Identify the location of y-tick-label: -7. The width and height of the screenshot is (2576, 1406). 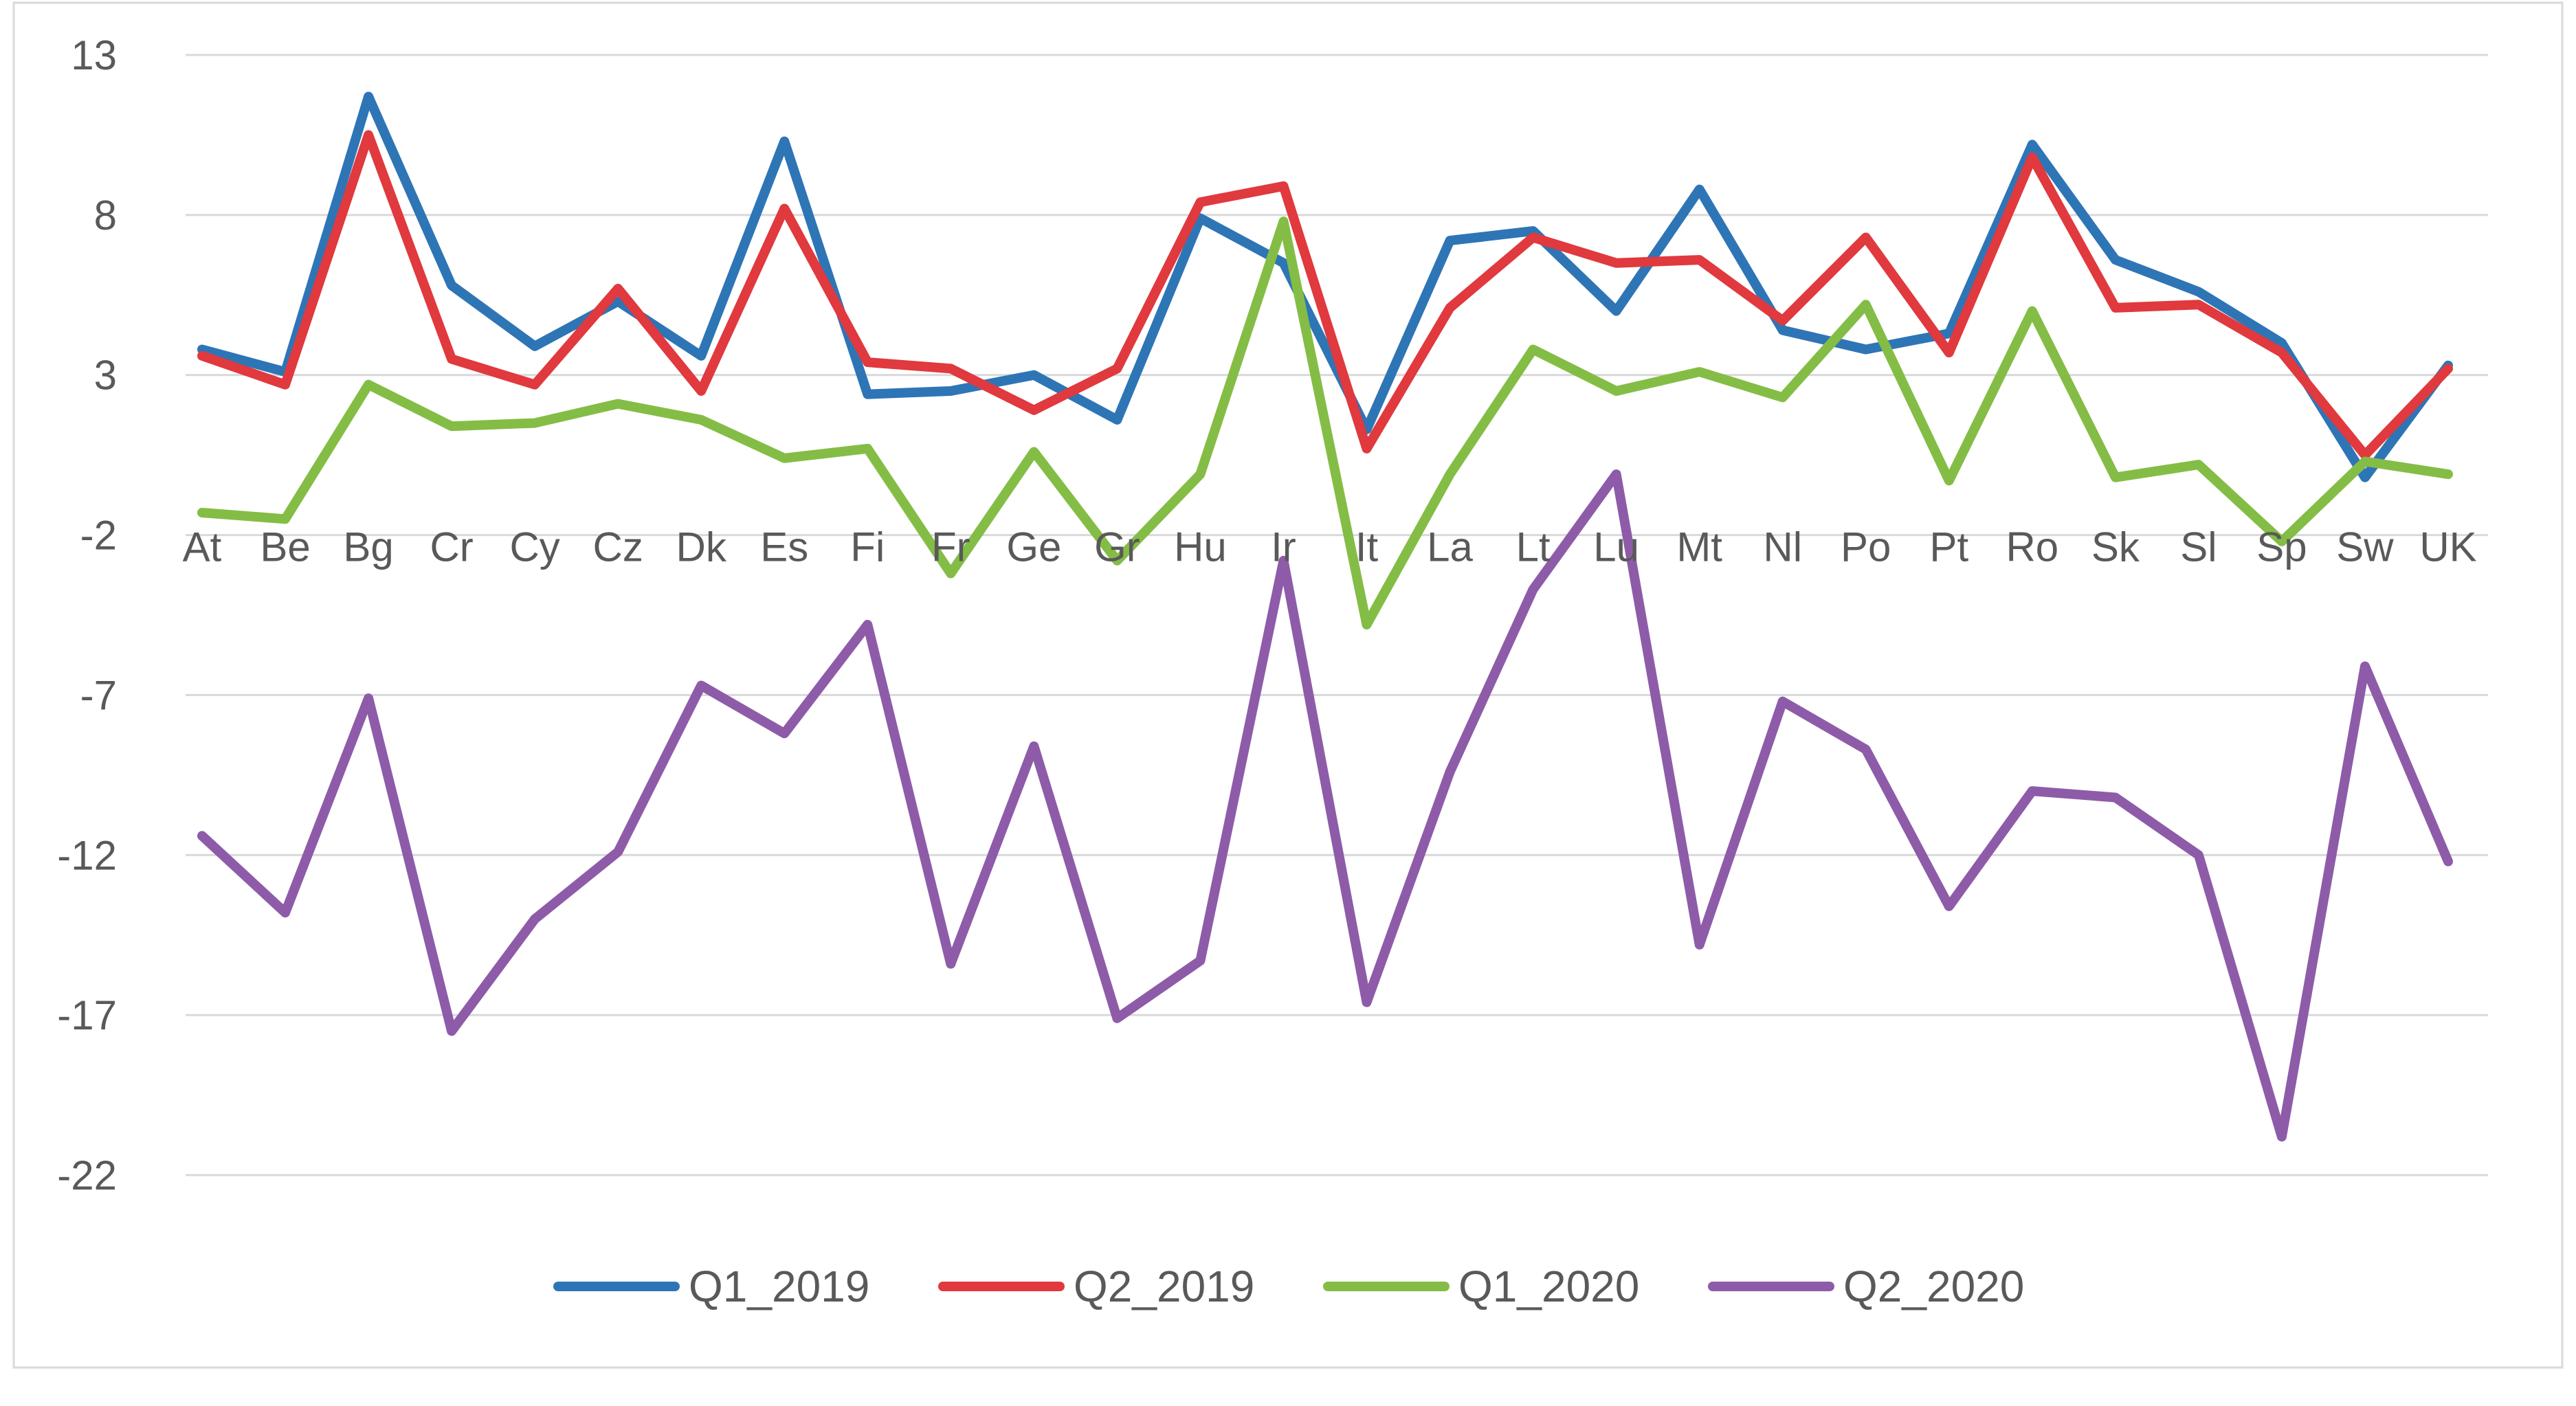
(98, 695).